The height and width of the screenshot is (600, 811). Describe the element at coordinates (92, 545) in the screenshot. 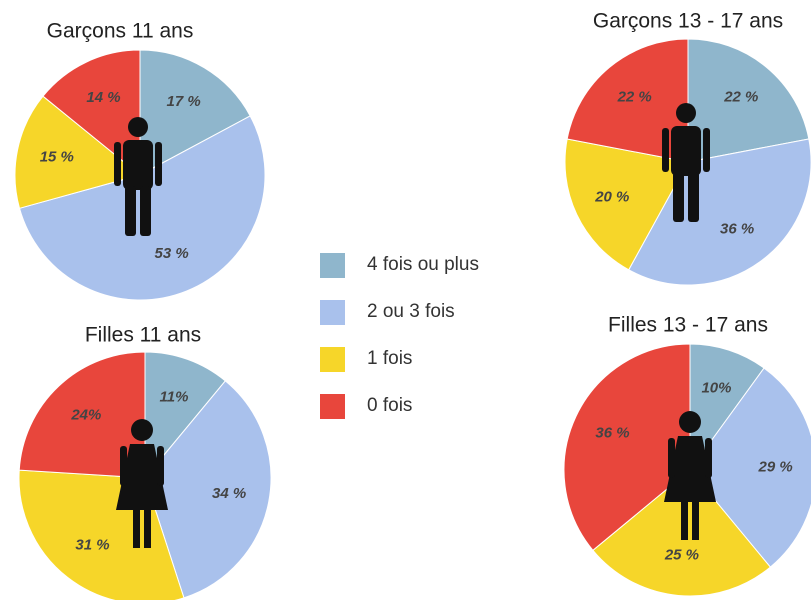

I see `value-label: 31 %` at that location.